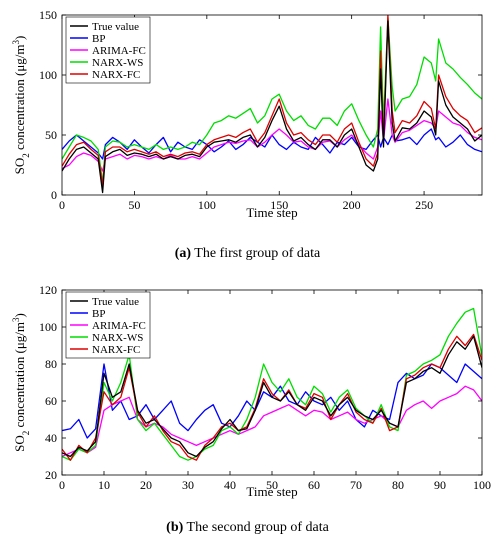 The width and height of the screenshot is (495, 550). What do you see at coordinates (146, 485) in the screenshot?
I see `x-tick-label-b: 20` at bounding box center [146, 485].